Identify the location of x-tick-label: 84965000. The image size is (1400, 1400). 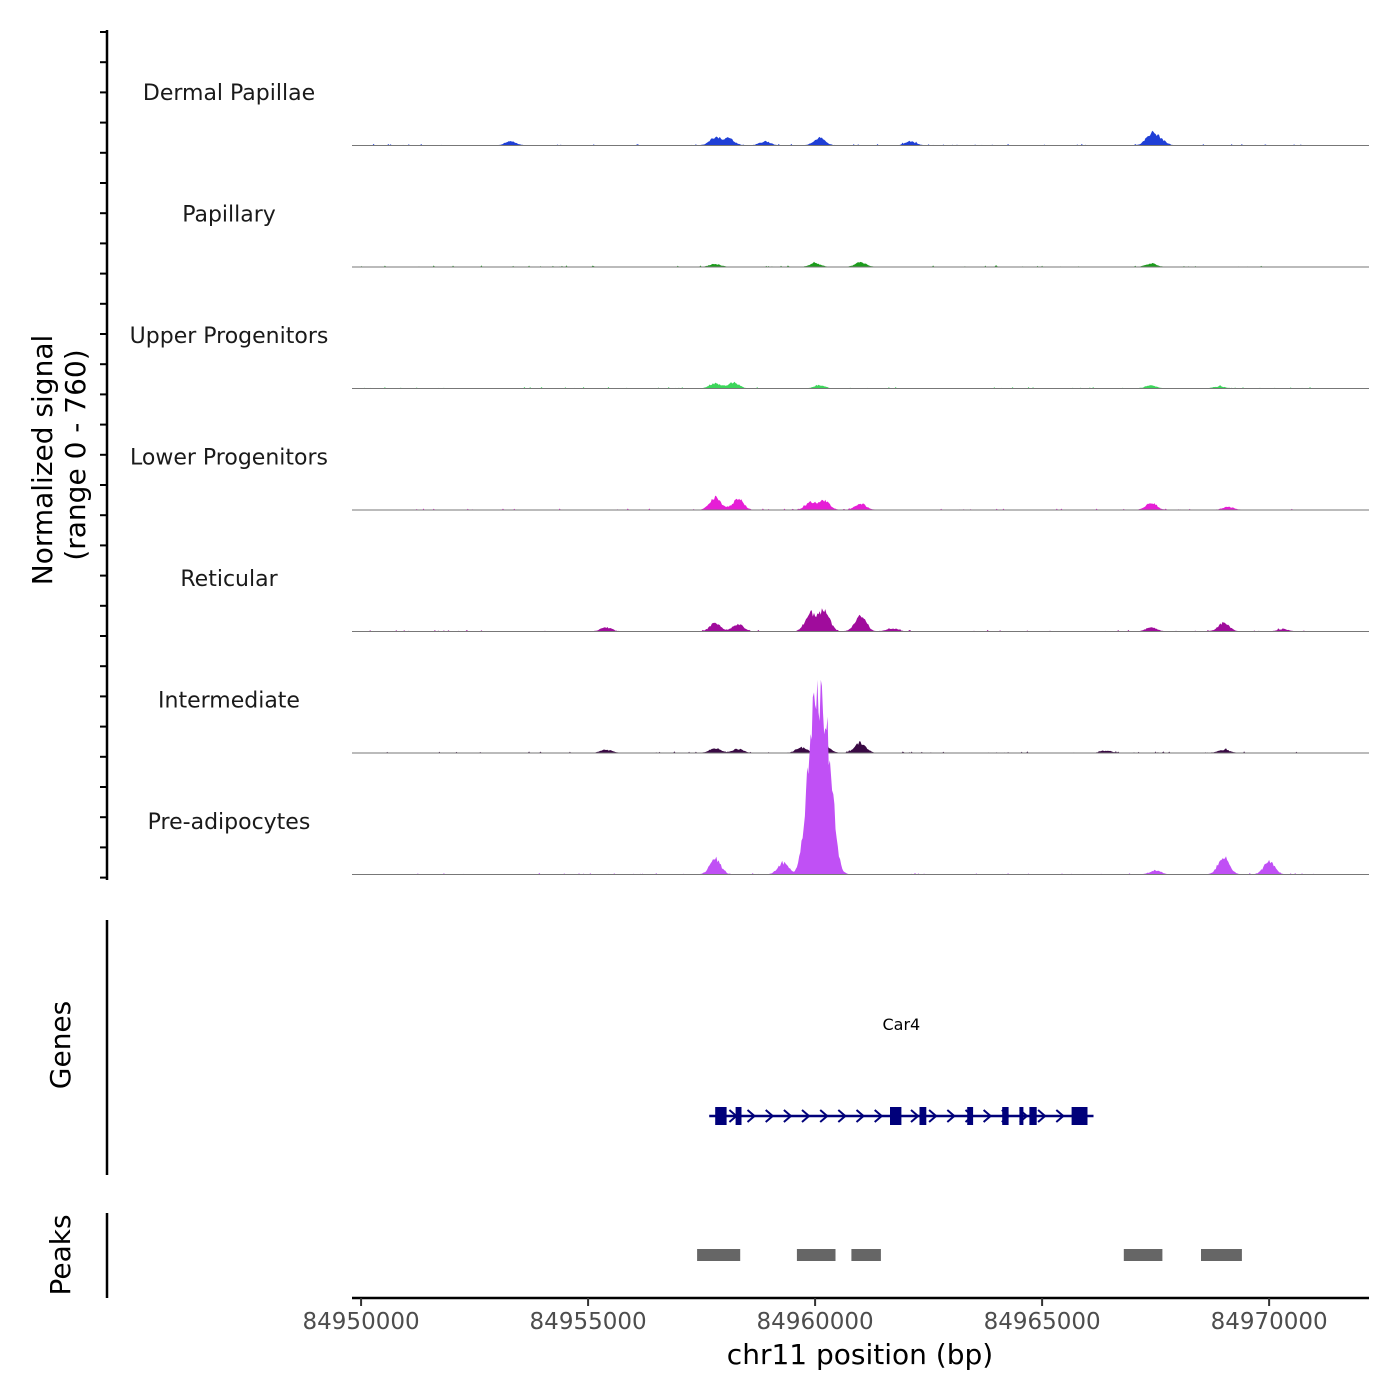
(1042, 1322).